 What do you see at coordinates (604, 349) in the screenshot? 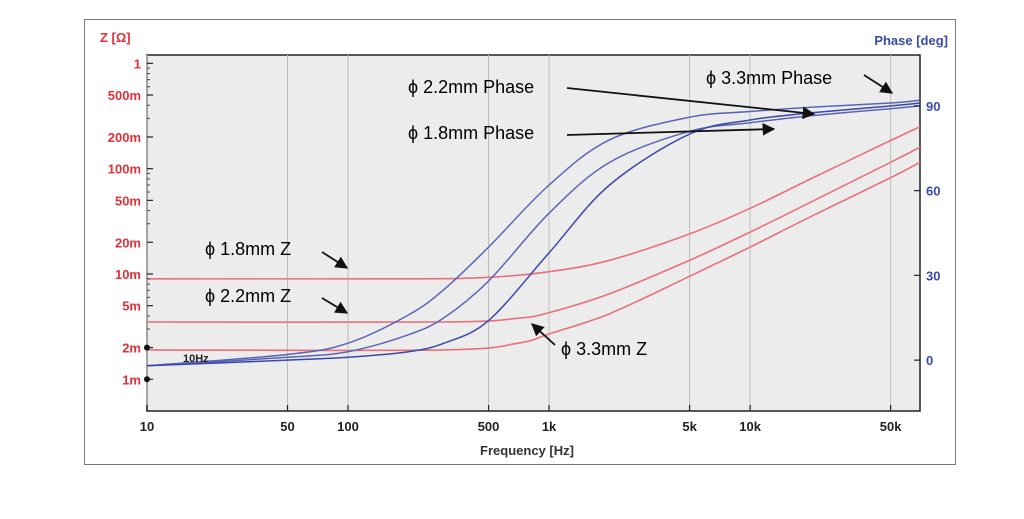
I see `annotation-label: ϕ 3.3mm Z` at bounding box center [604, 349].